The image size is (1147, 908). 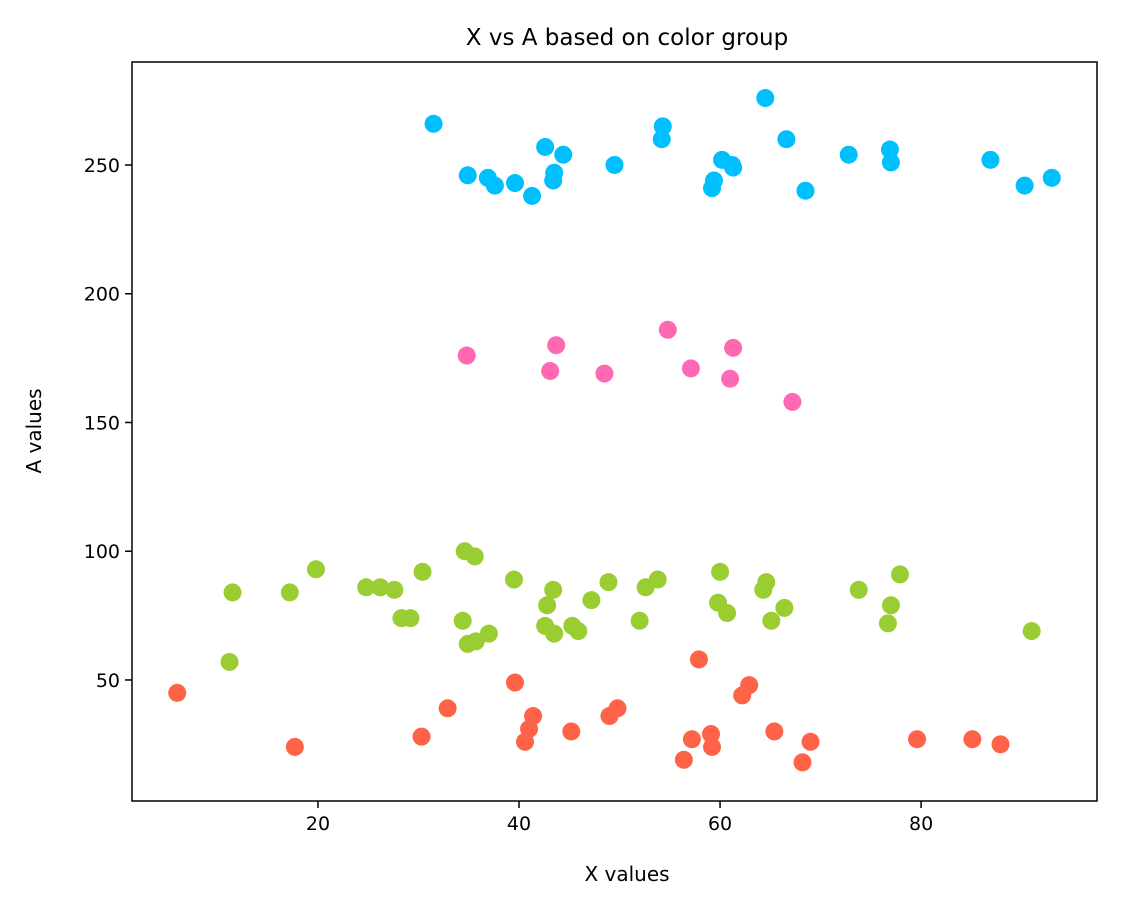 What do you see at coordinates (108, 681) in the screenshot?
I see `y-tick-label: 50` at bounding box center [108, 681].